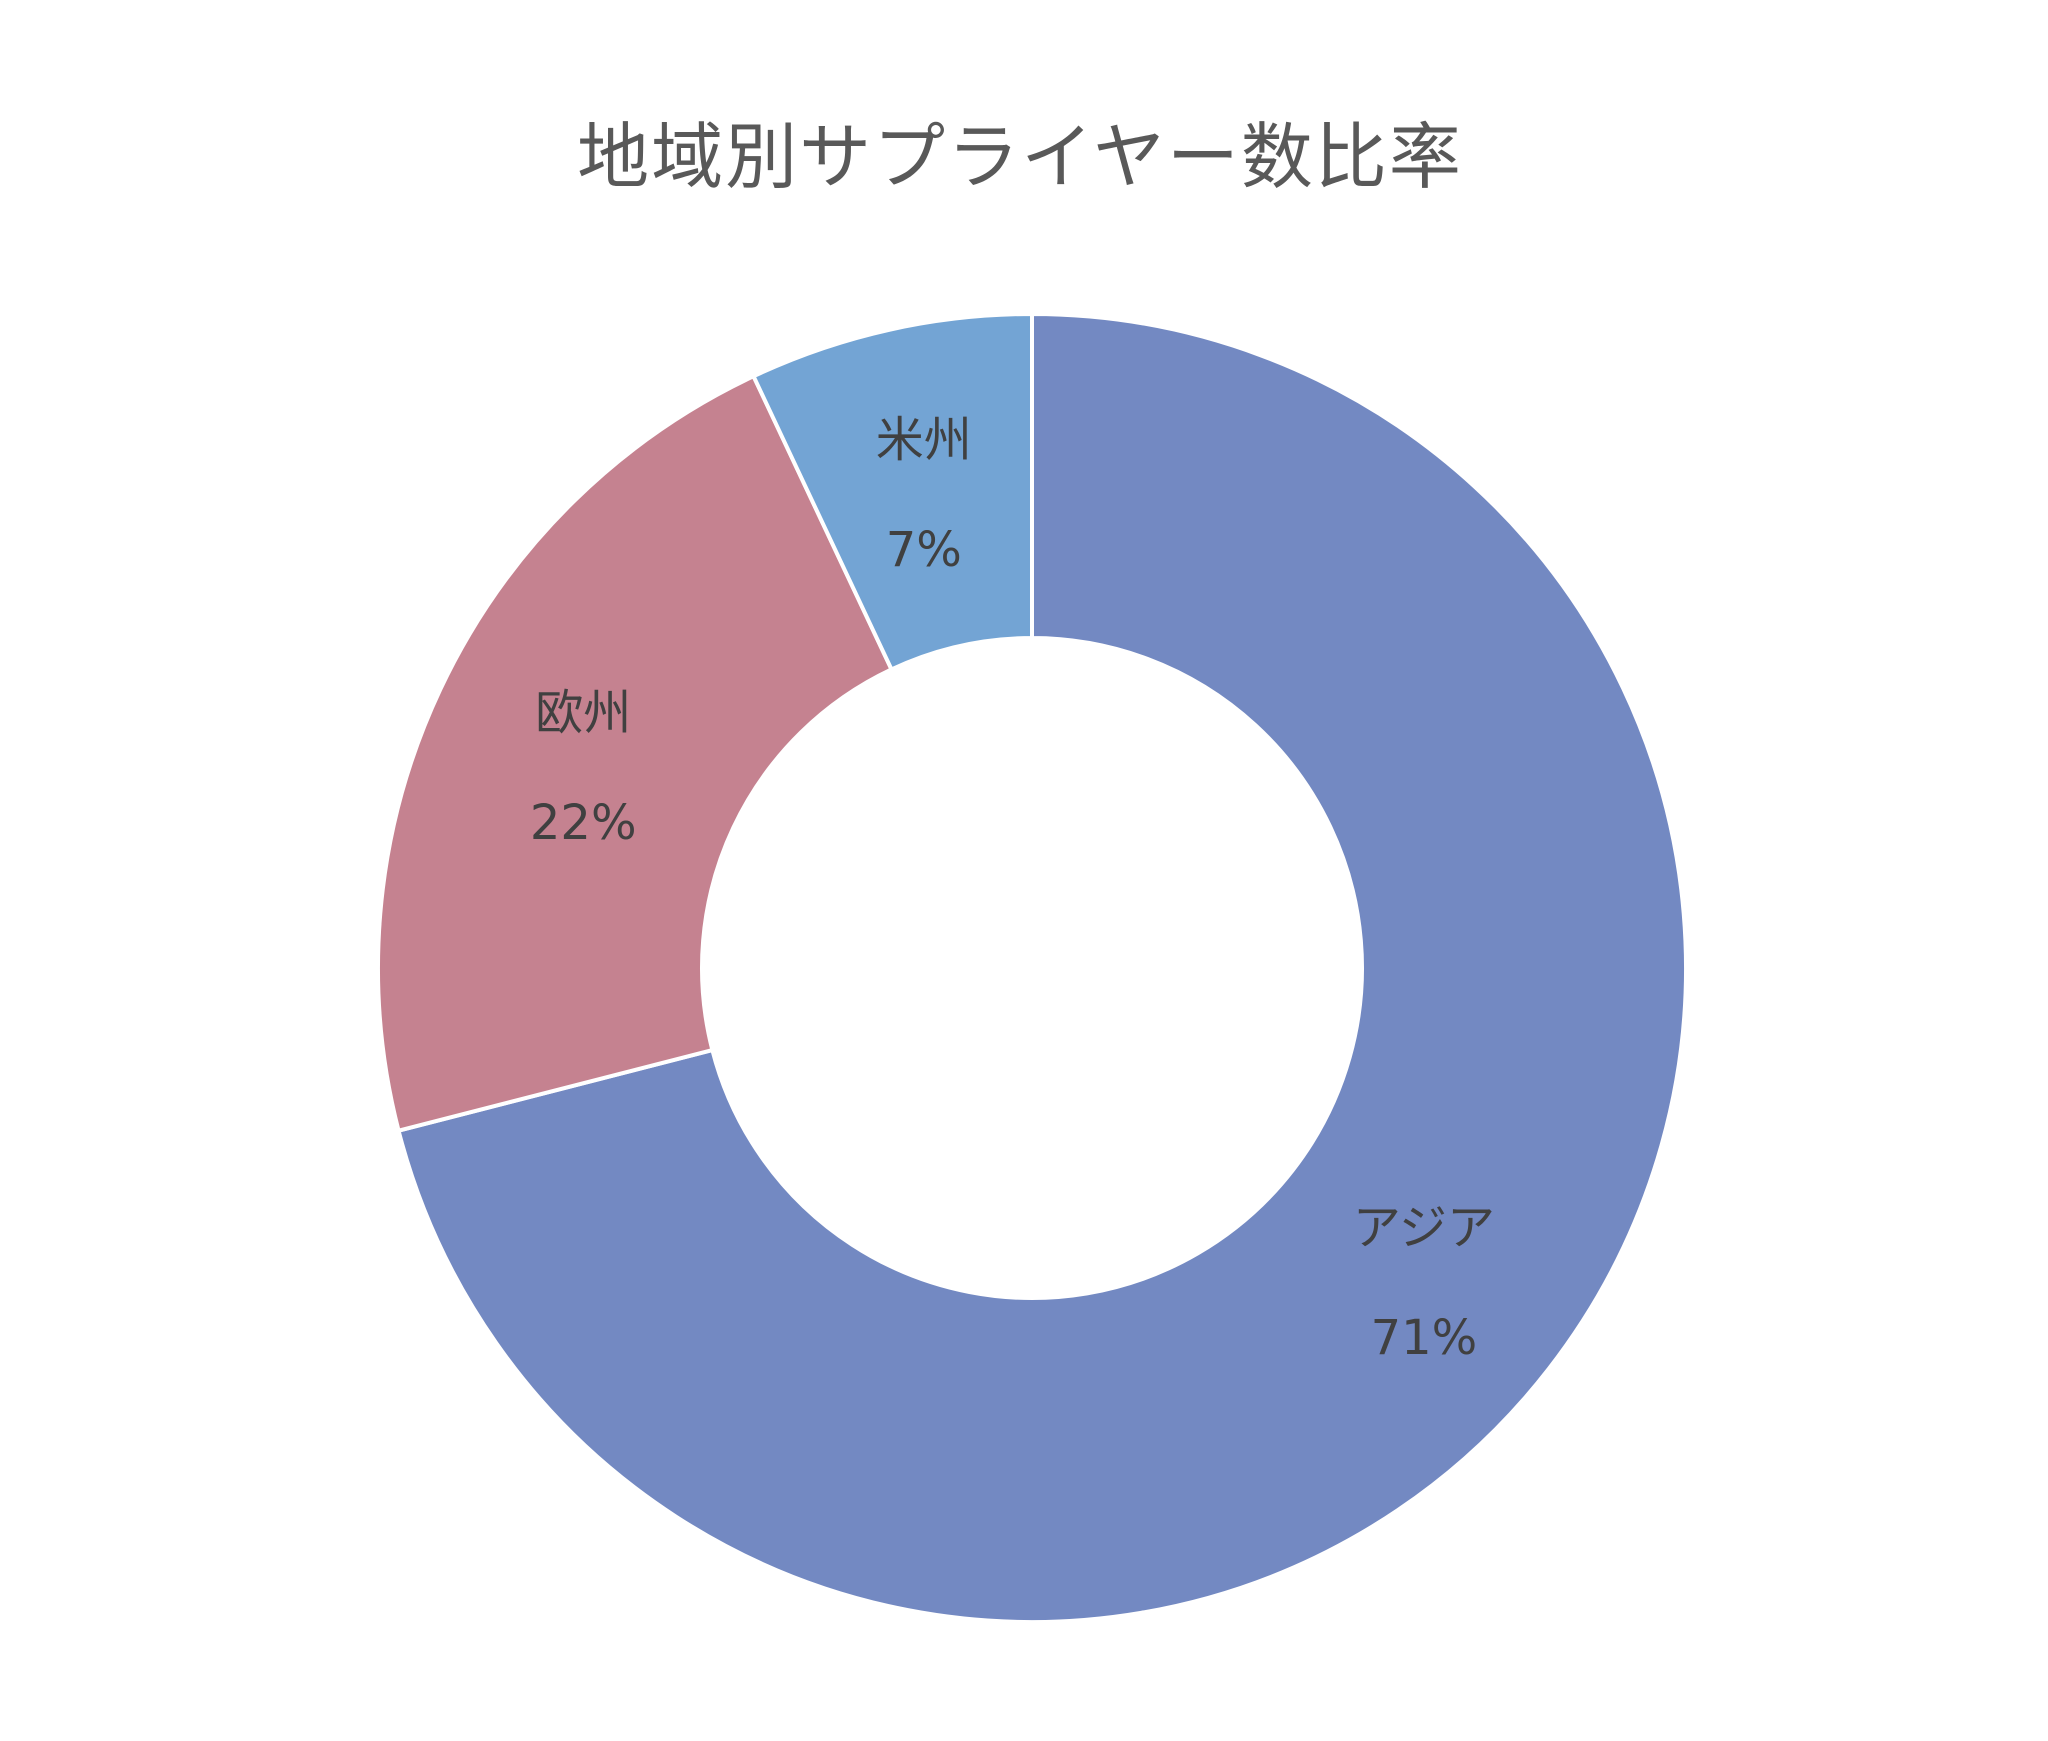 This screenshot has width=2048, height=1741. I want to click on slice-label-value: 71%, so click(1424, 1338).